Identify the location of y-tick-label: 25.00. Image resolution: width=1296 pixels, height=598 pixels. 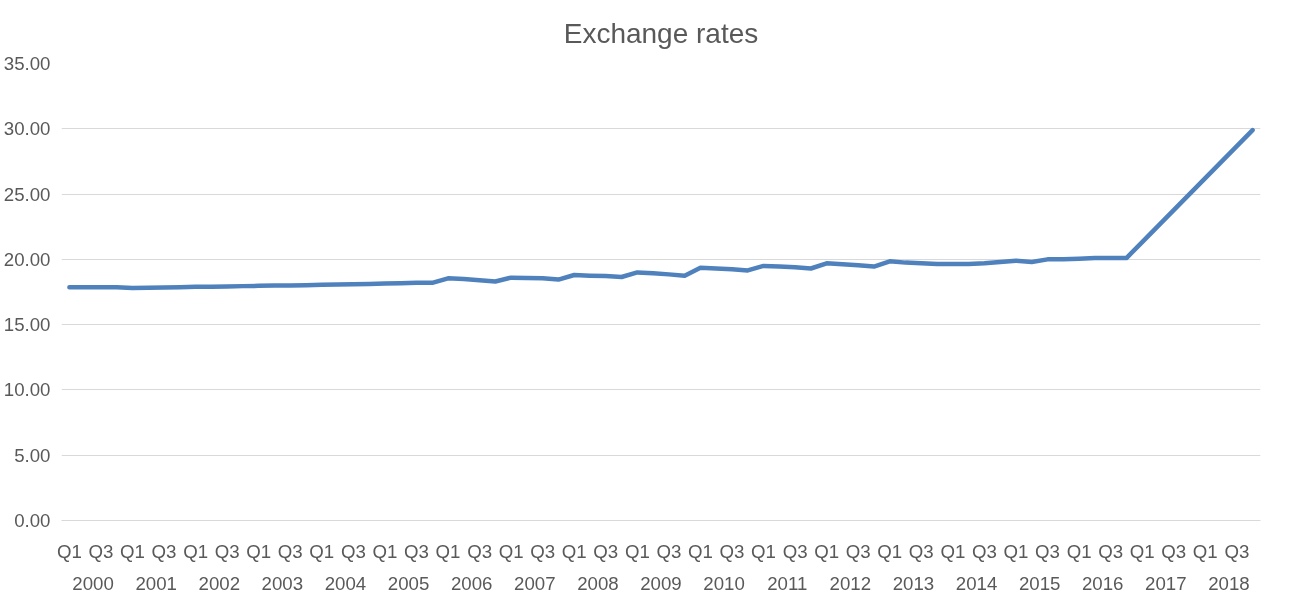
(27, 194).